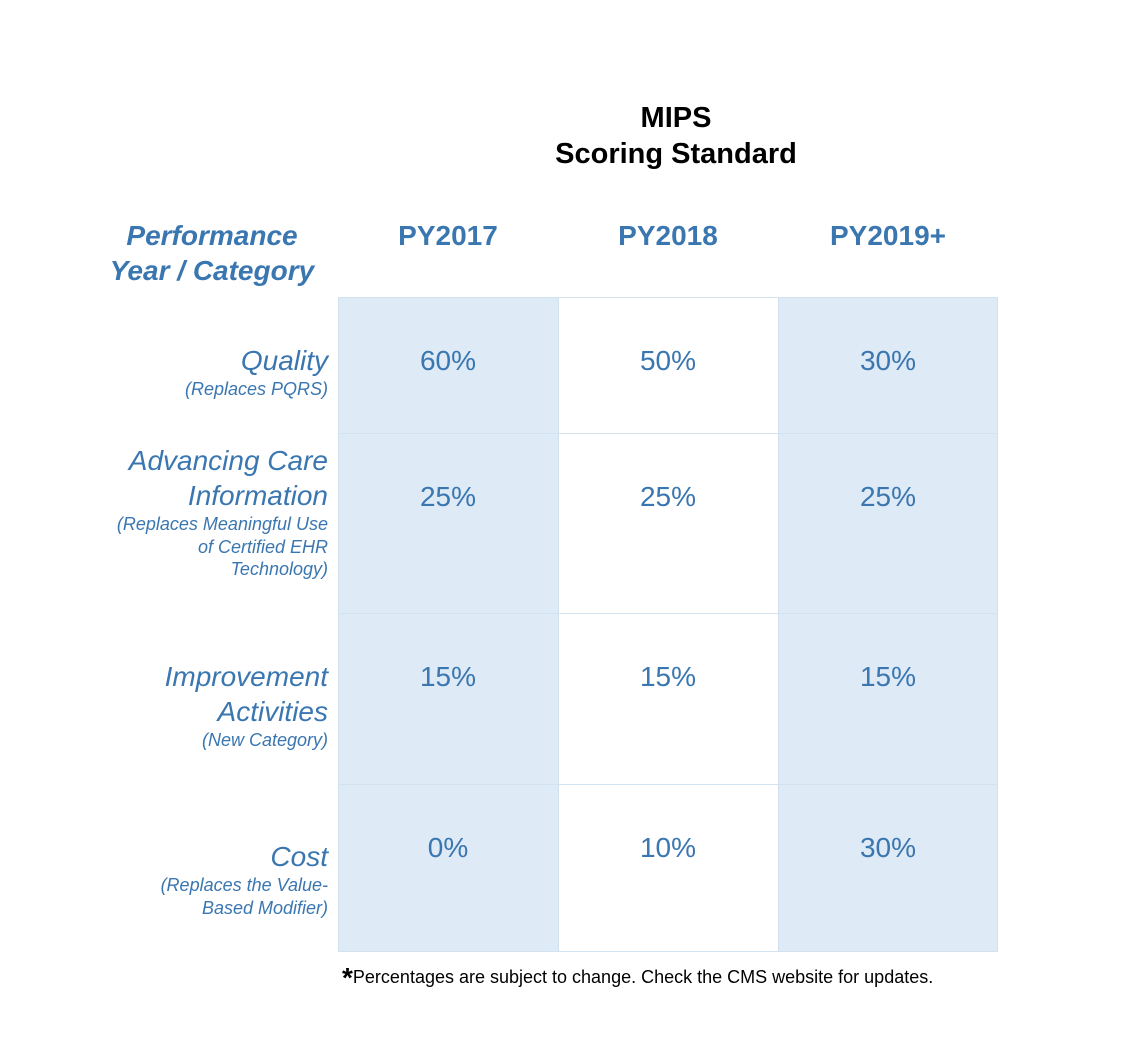 The height and width of the screenshot is (1046, 1128). I want to click on row-header-line-1: Performance, so click(212, 235).